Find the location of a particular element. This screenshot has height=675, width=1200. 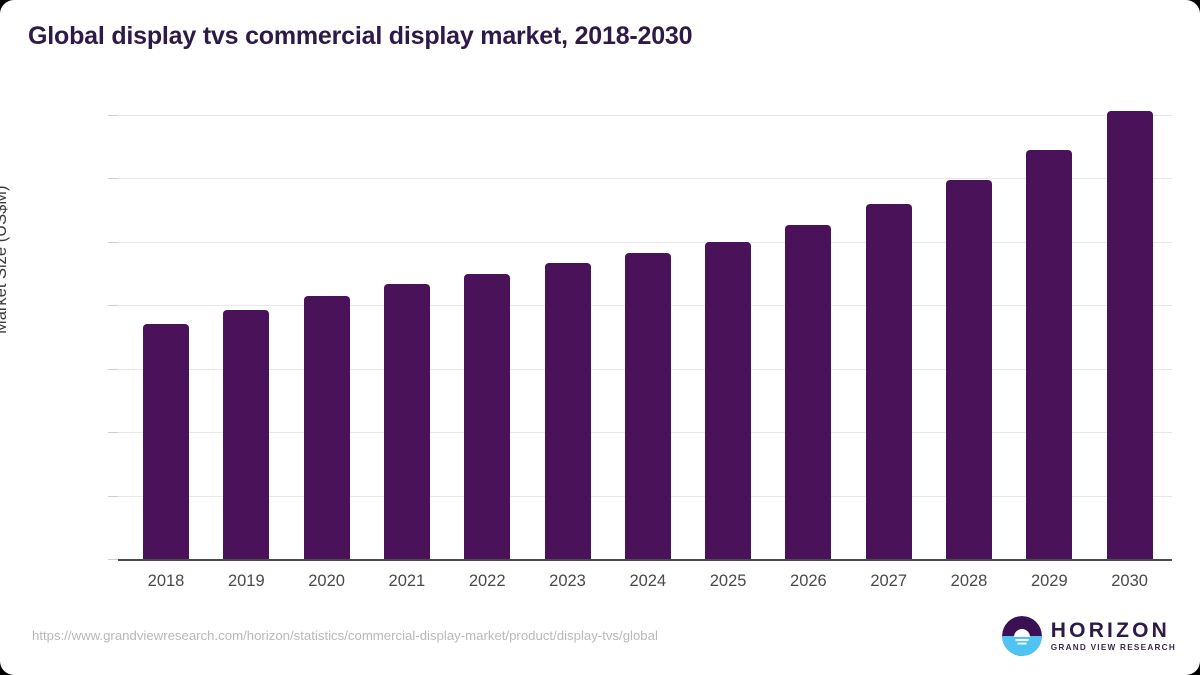

y-axis-label: Market Size (US$M) is located at coordinates (5, 259).